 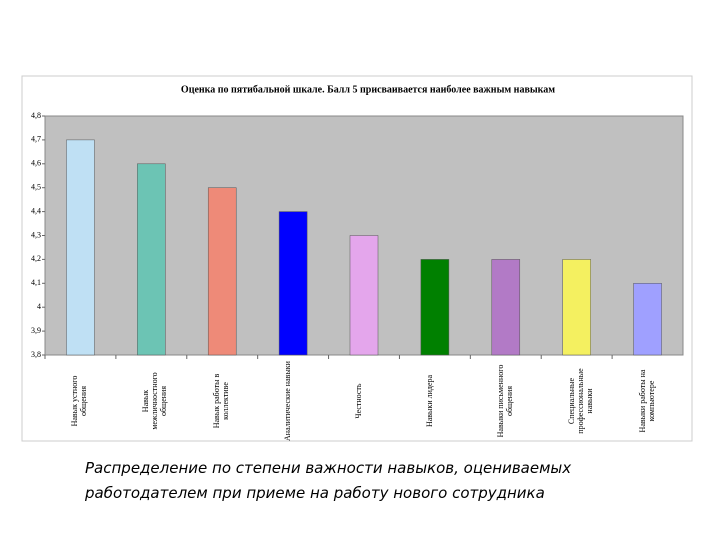 What do you see at coordinates (36, 163) in the screenshot?
I see `y-tick-label: 4,6` at bounding box center [36, 163].